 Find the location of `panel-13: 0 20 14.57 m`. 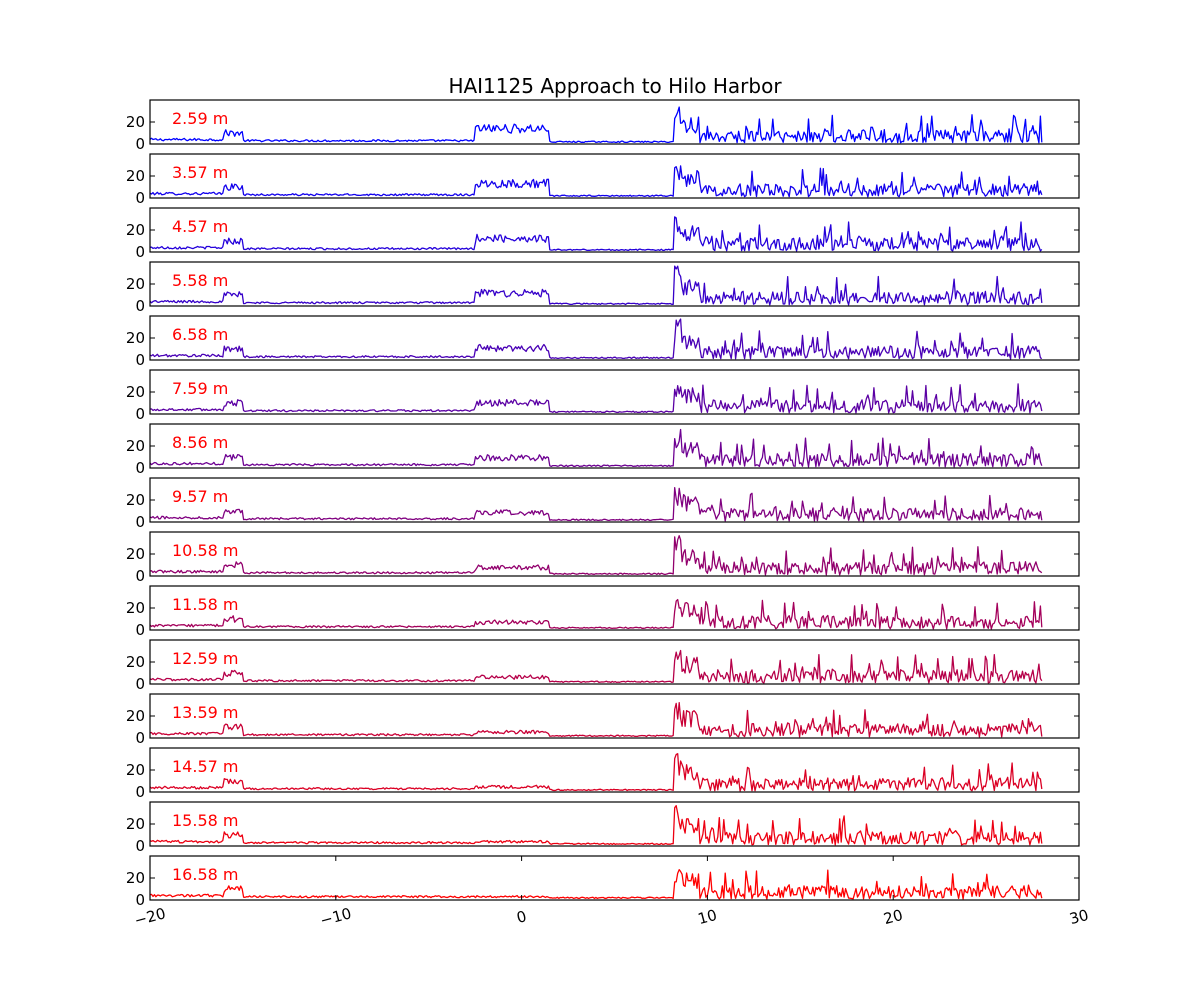

panel-13: 0 20 14.57 m is located at coordinates (603, 774).